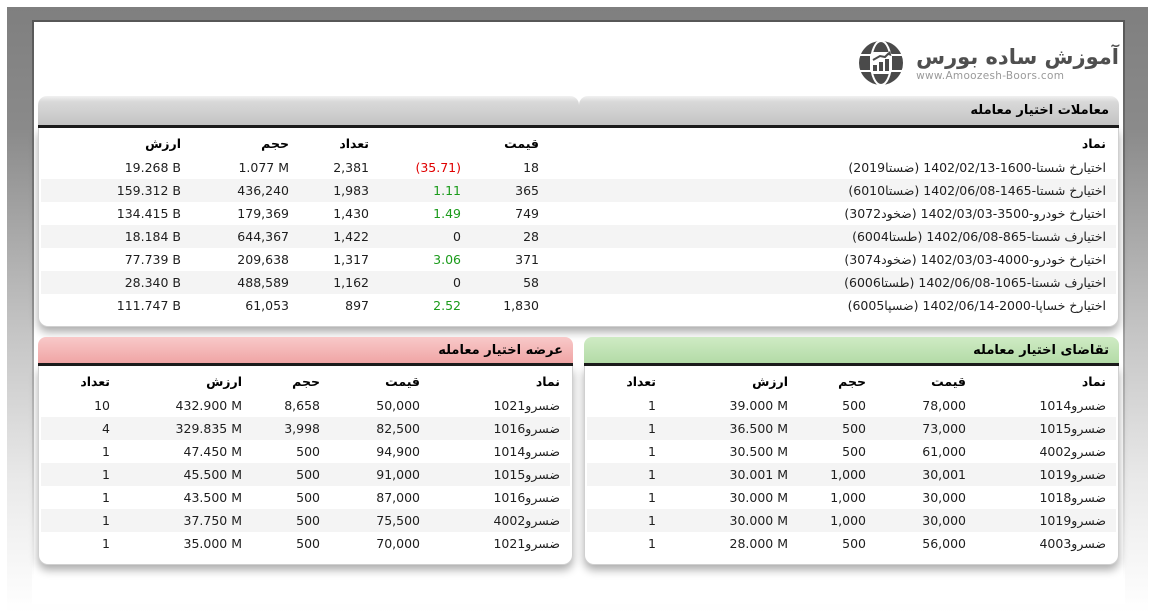  Describe the element at coordinates (208, 405) in the screenshot. I see `cell-value: 432.900 M` at that location.